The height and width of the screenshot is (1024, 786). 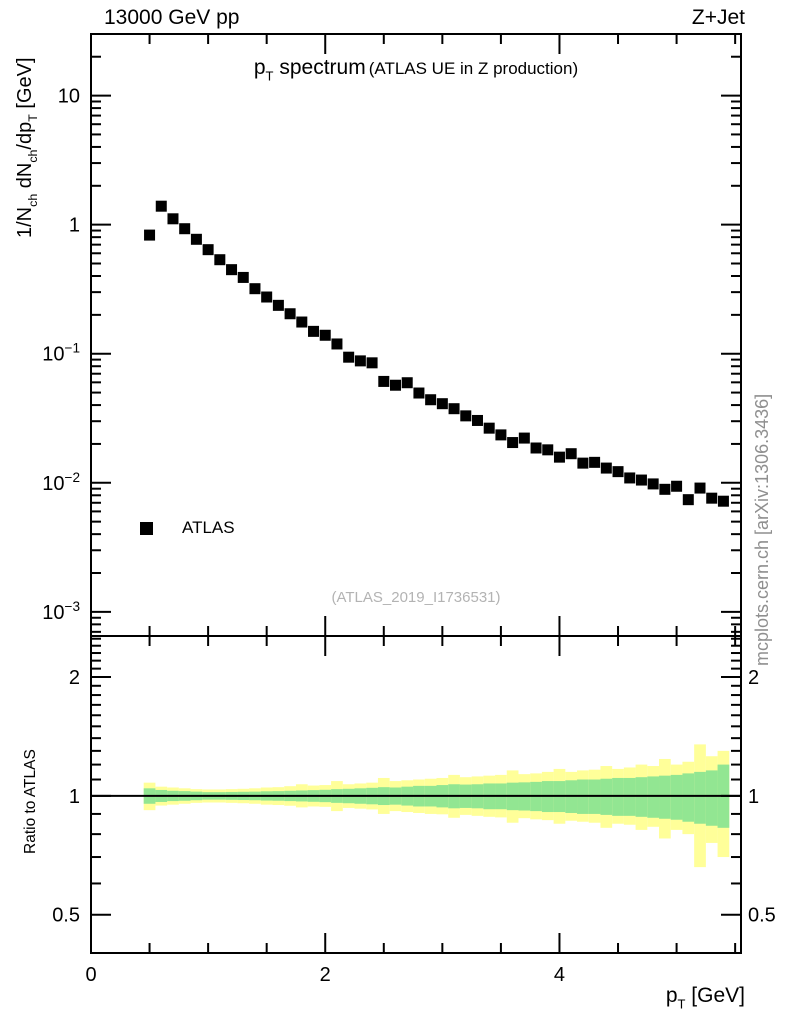 I want to click on mcplots-reference-note: mcplots.cern.ch [arXiv:1306.3436], so click(x=762, y=529).